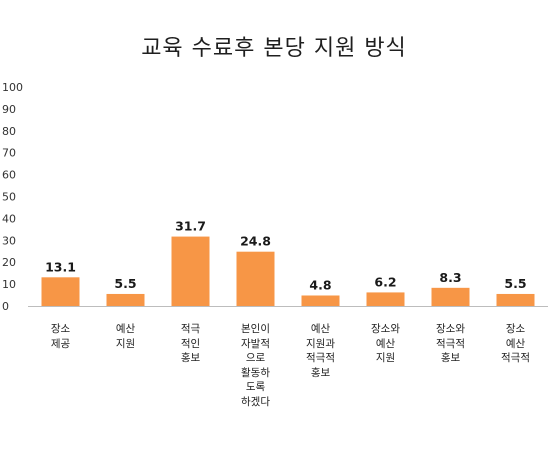 The width and height of the screenshot is (548, 450). I want to click on data-label: 31.7, so click(190, 226).